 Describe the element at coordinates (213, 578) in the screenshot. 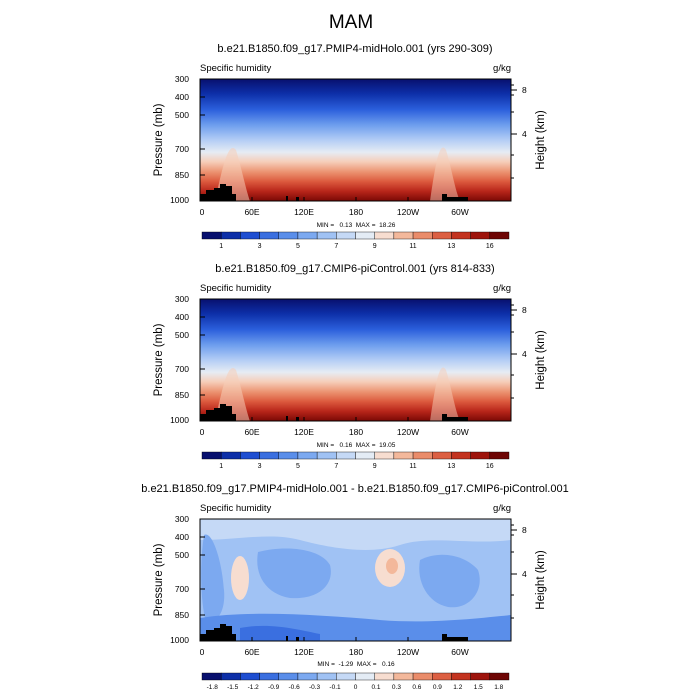

I see `panel-3-moderate-negative-west` at that location.